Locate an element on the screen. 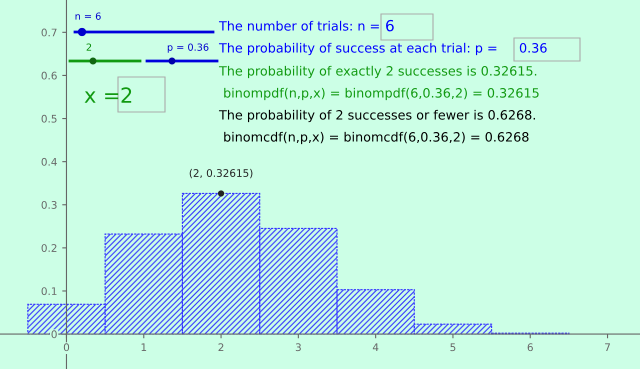  annotation: p = 0.36 is located at coordinates (188, 48).